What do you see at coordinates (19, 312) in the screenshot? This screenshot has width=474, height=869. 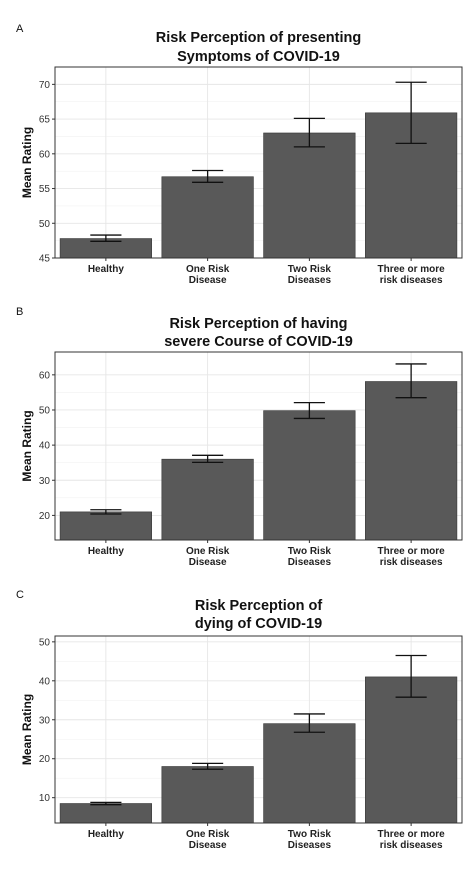 I see `panel-letter: B` at bounding box center [19, 312].